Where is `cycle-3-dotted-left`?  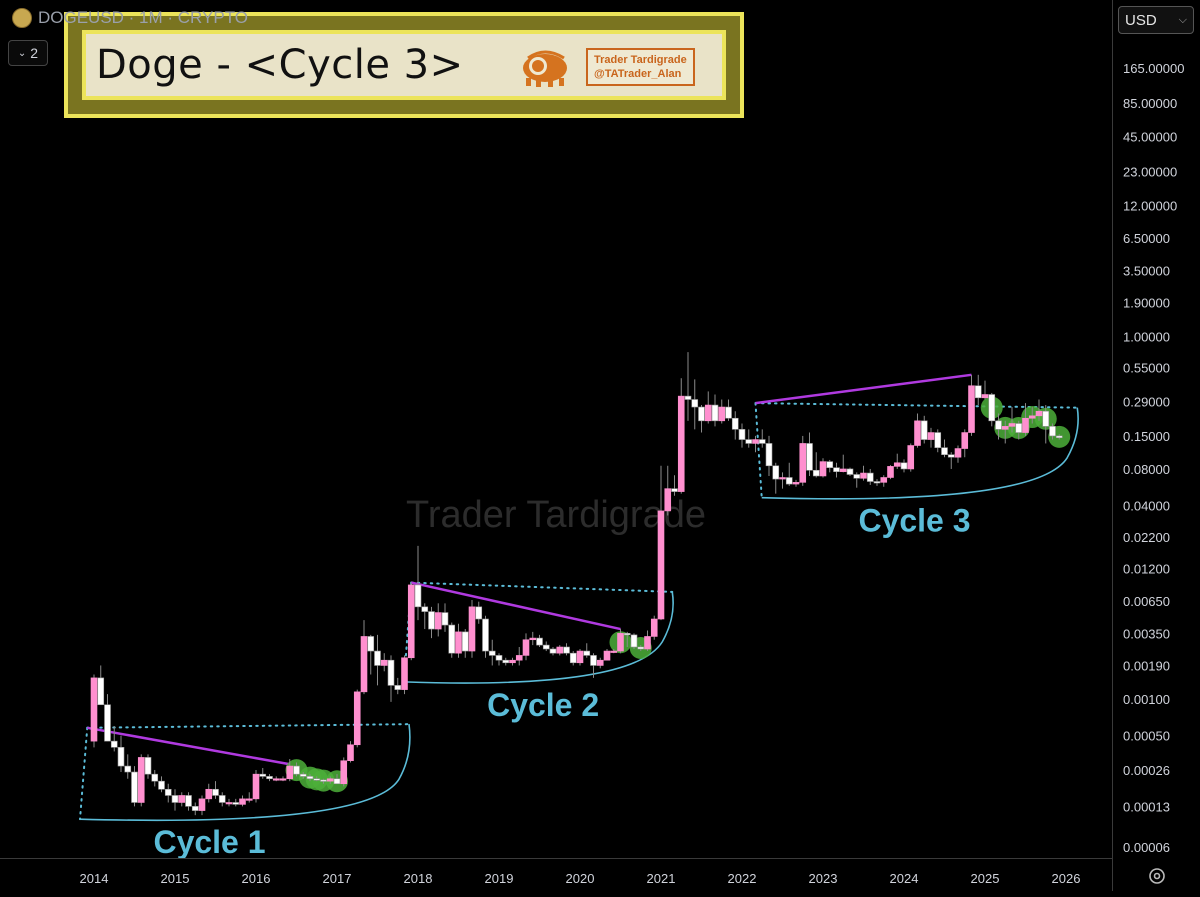
cycle-3-dotted-left is located at coordinates (758, 450).